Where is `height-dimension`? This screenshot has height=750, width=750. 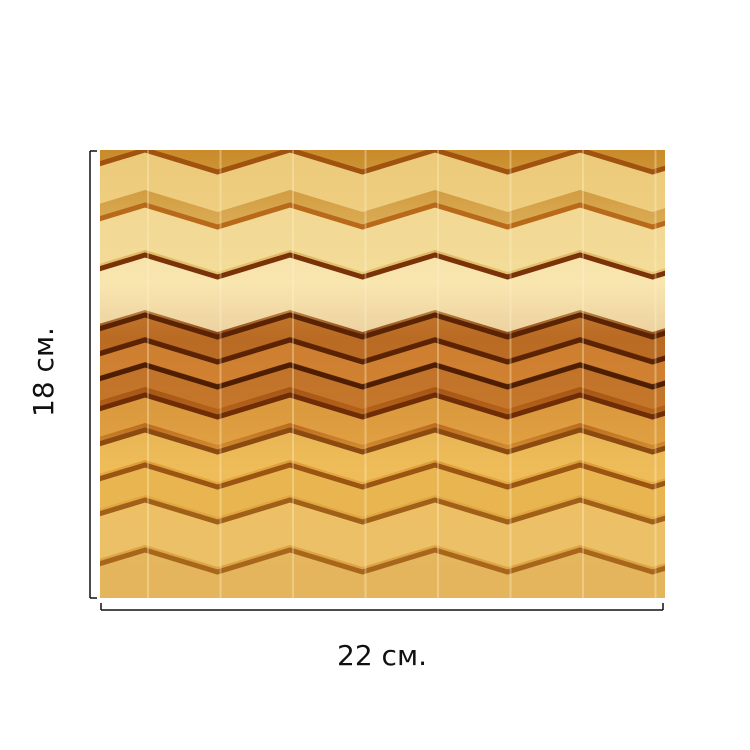 height-dimension is located at coordinates (93, 374).